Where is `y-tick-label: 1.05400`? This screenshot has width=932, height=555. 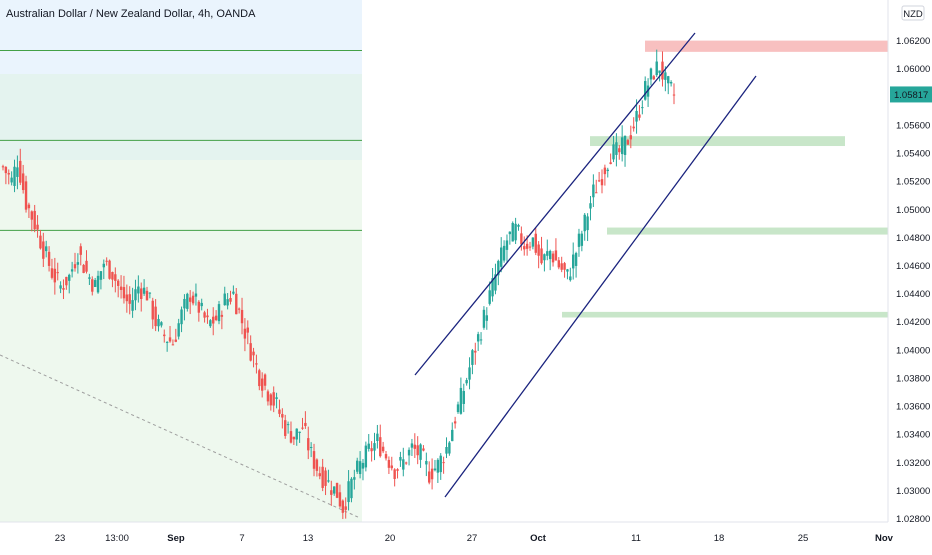 y-tick-label: 1.05400 is located at coordinates (913, 154).